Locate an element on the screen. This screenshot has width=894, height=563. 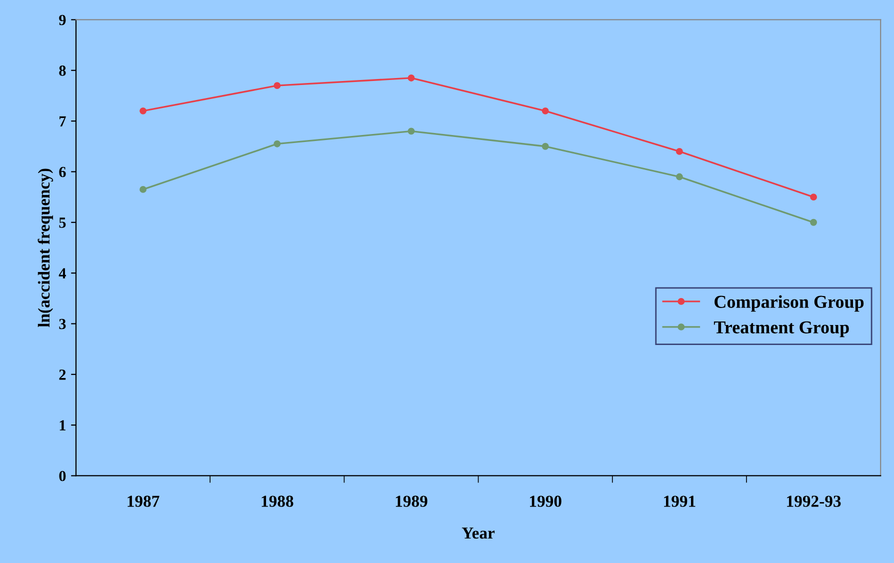
y-tick-label: 1 is located at coordinates (63, 425).